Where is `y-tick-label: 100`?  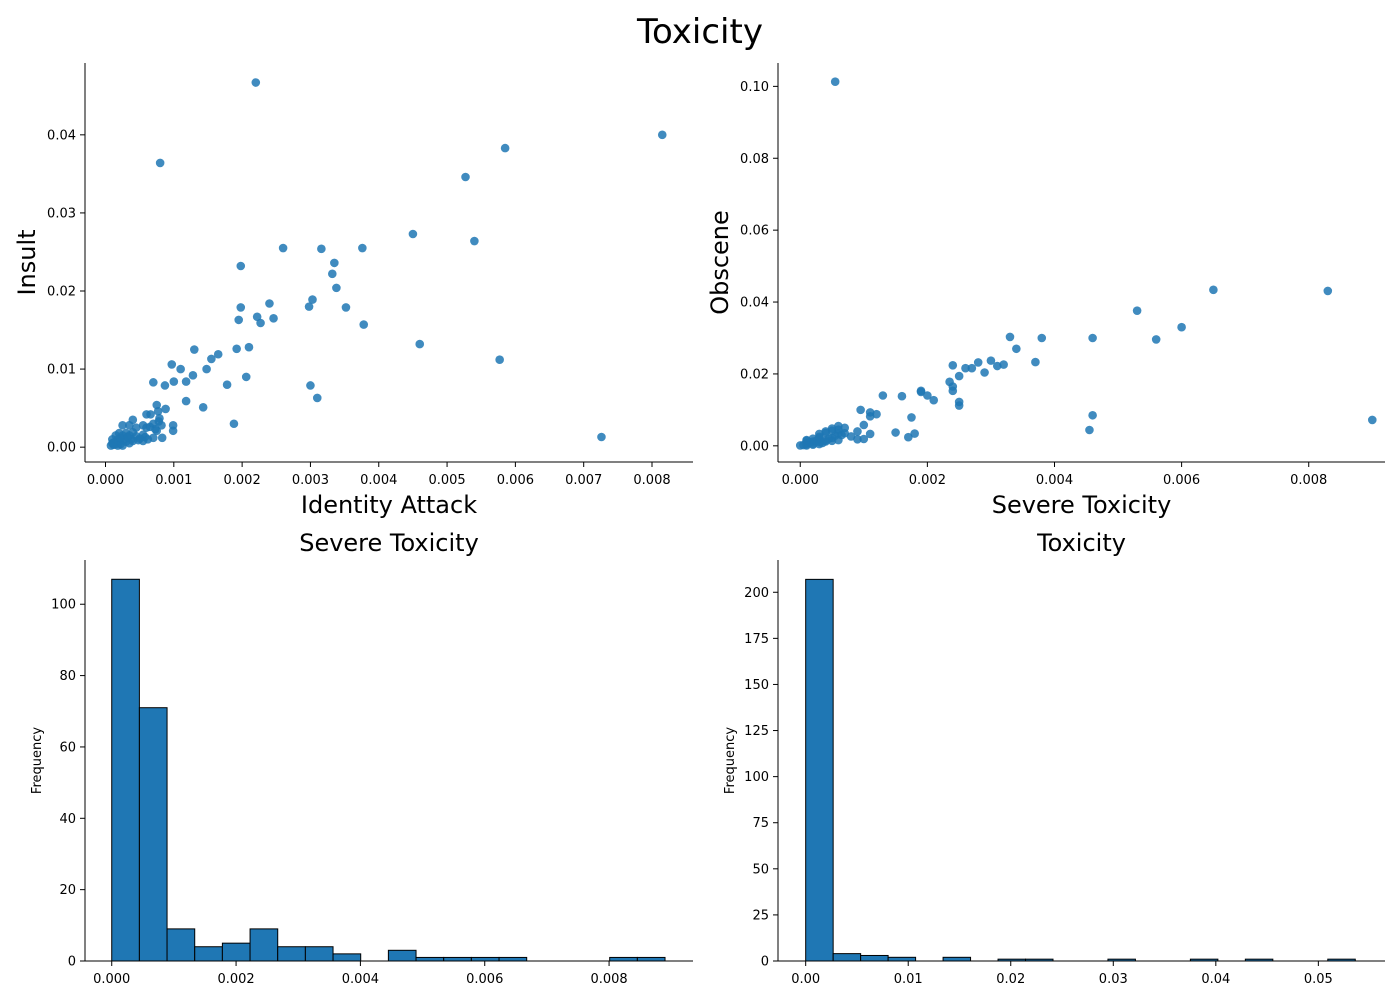
y-tick-label: 100 is located at coordinates (756, 777).